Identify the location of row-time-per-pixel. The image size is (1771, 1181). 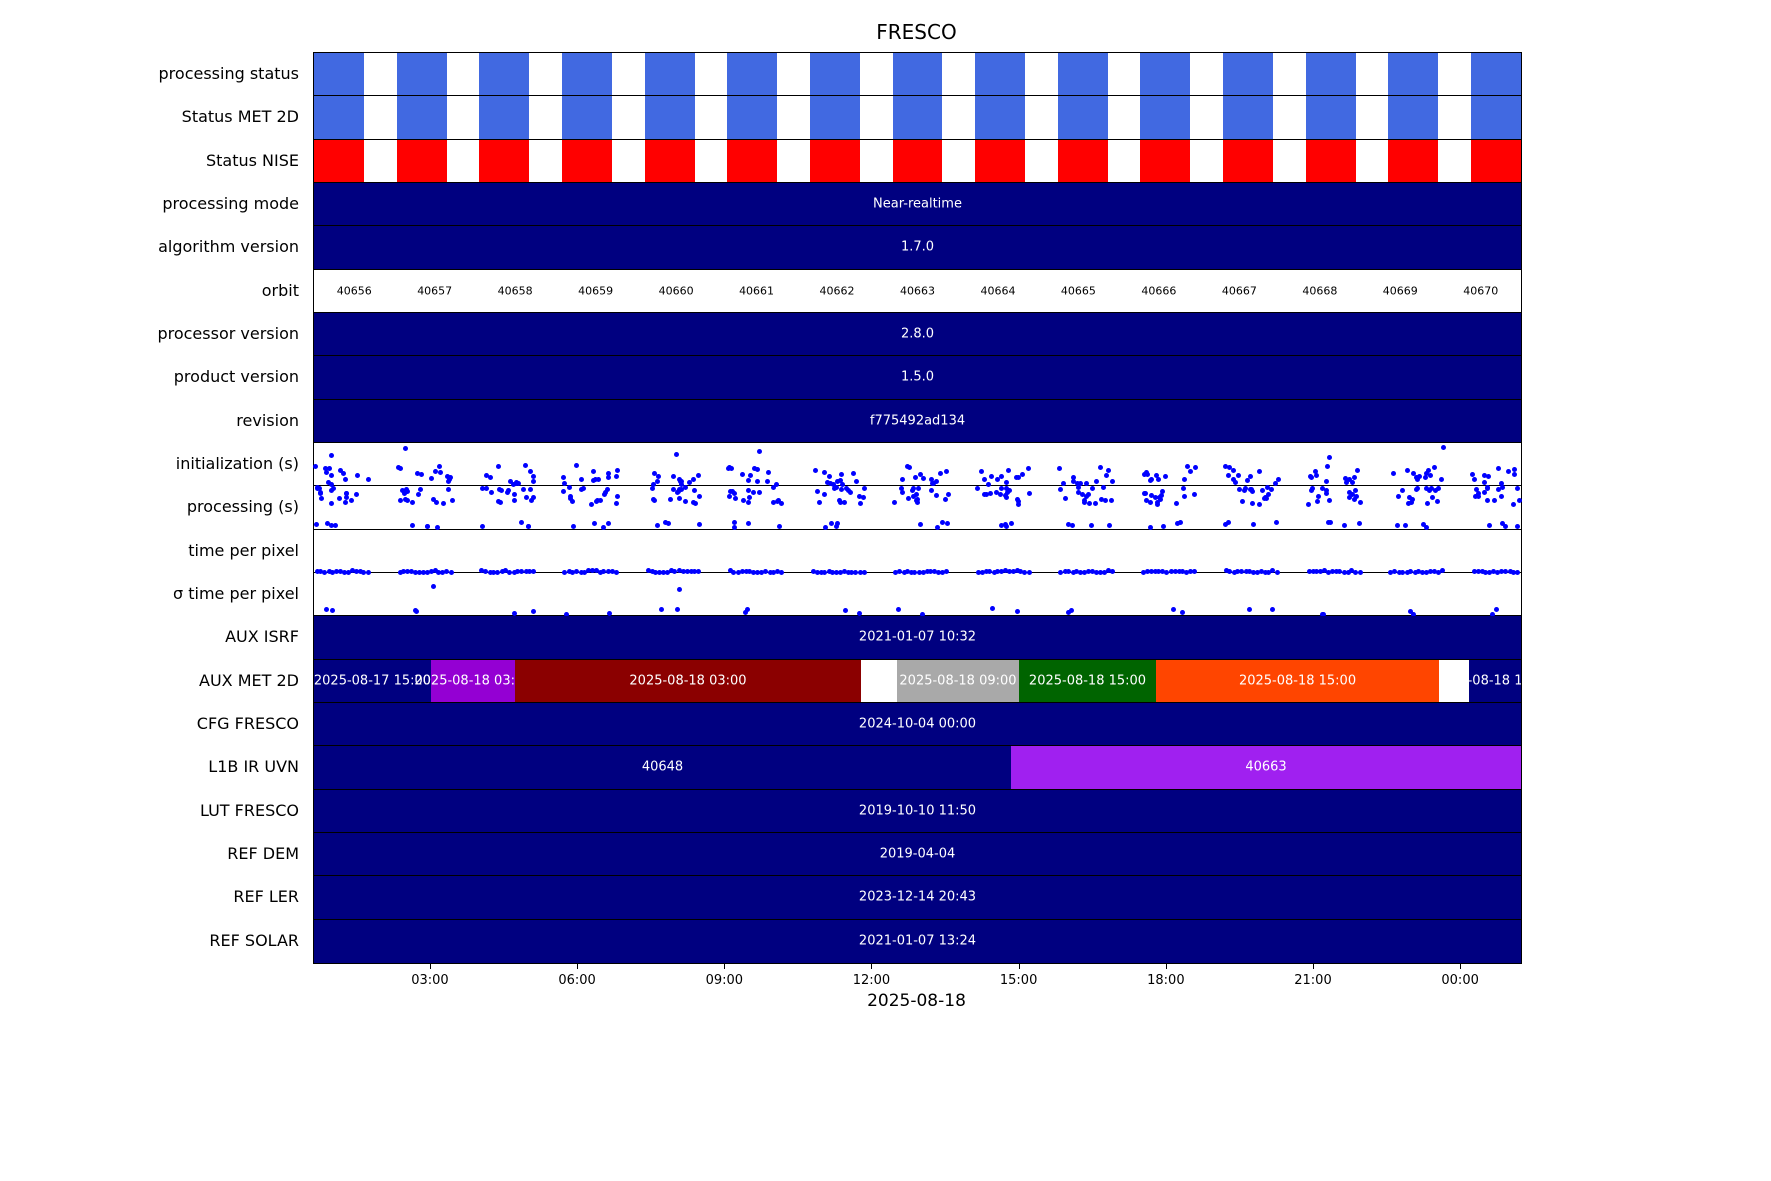
(917, 553).